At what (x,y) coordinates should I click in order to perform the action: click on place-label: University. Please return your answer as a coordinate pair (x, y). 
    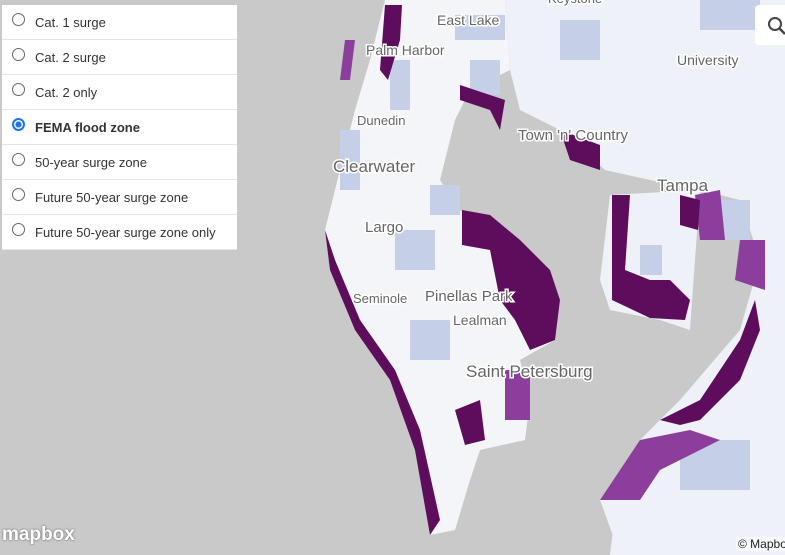
    Looking at the image, I should click on (707, 60).